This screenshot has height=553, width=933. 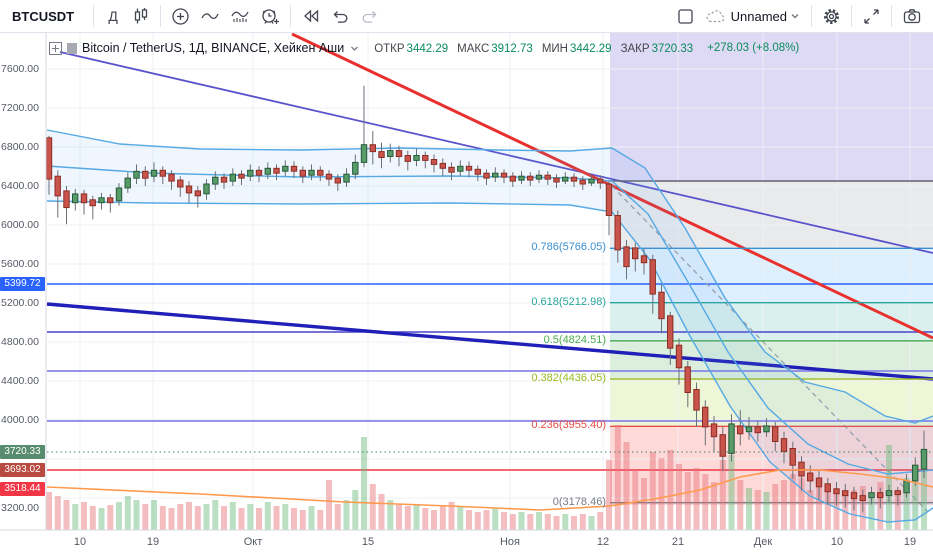 What do you see at coordinates (340, 16) in the screenshot?
I see `undo-button` at bounding box center [340, 16].